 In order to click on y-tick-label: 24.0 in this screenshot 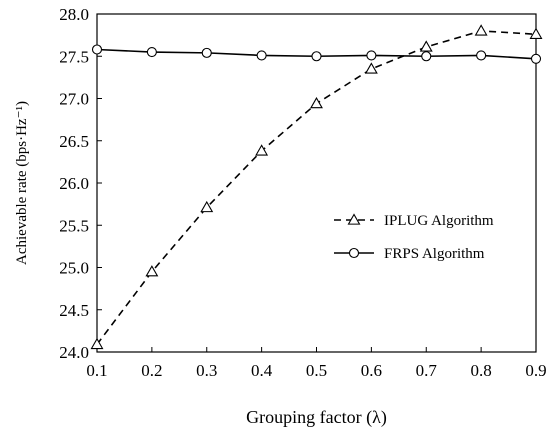, I will do `click(74, 352)`.